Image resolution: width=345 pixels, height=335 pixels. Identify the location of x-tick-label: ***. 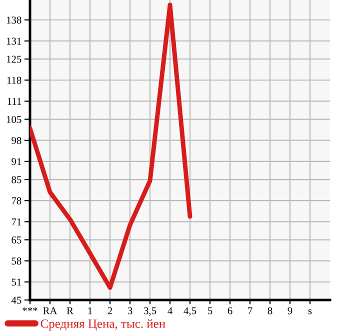
(30, 309).